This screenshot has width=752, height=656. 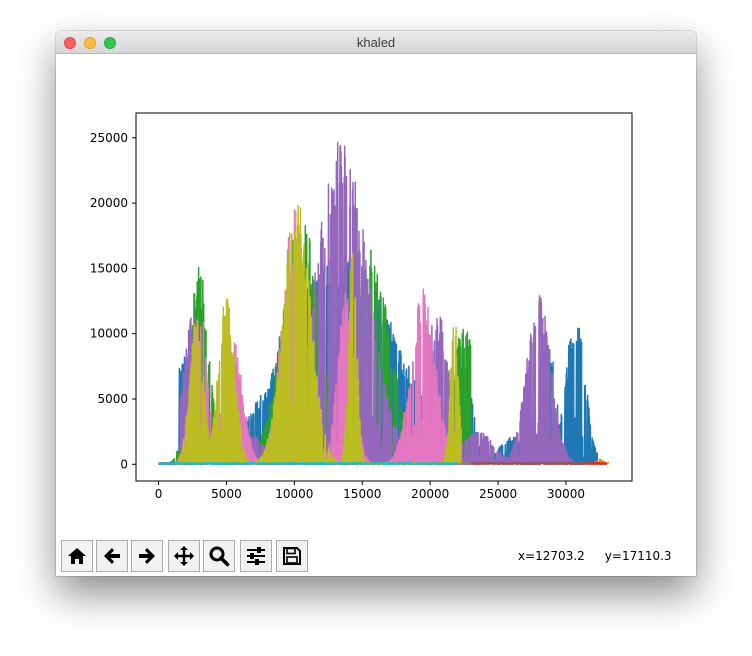 I want to click on close-window-button, so click(x=70, y=43).